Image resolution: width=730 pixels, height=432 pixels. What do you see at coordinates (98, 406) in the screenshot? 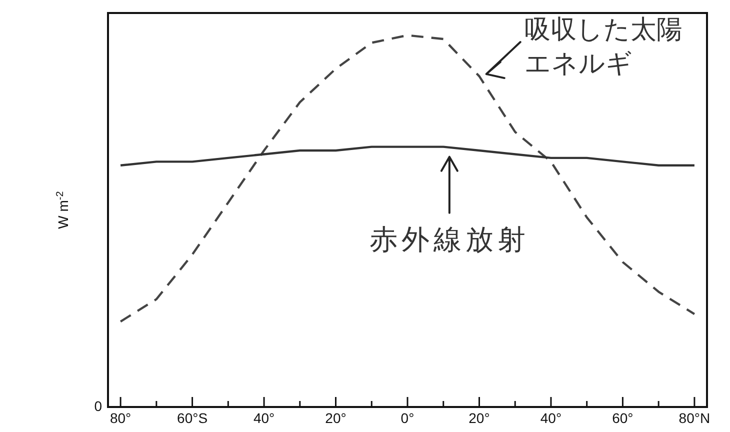
I see `text: 0` at bounding box center [98, 406].